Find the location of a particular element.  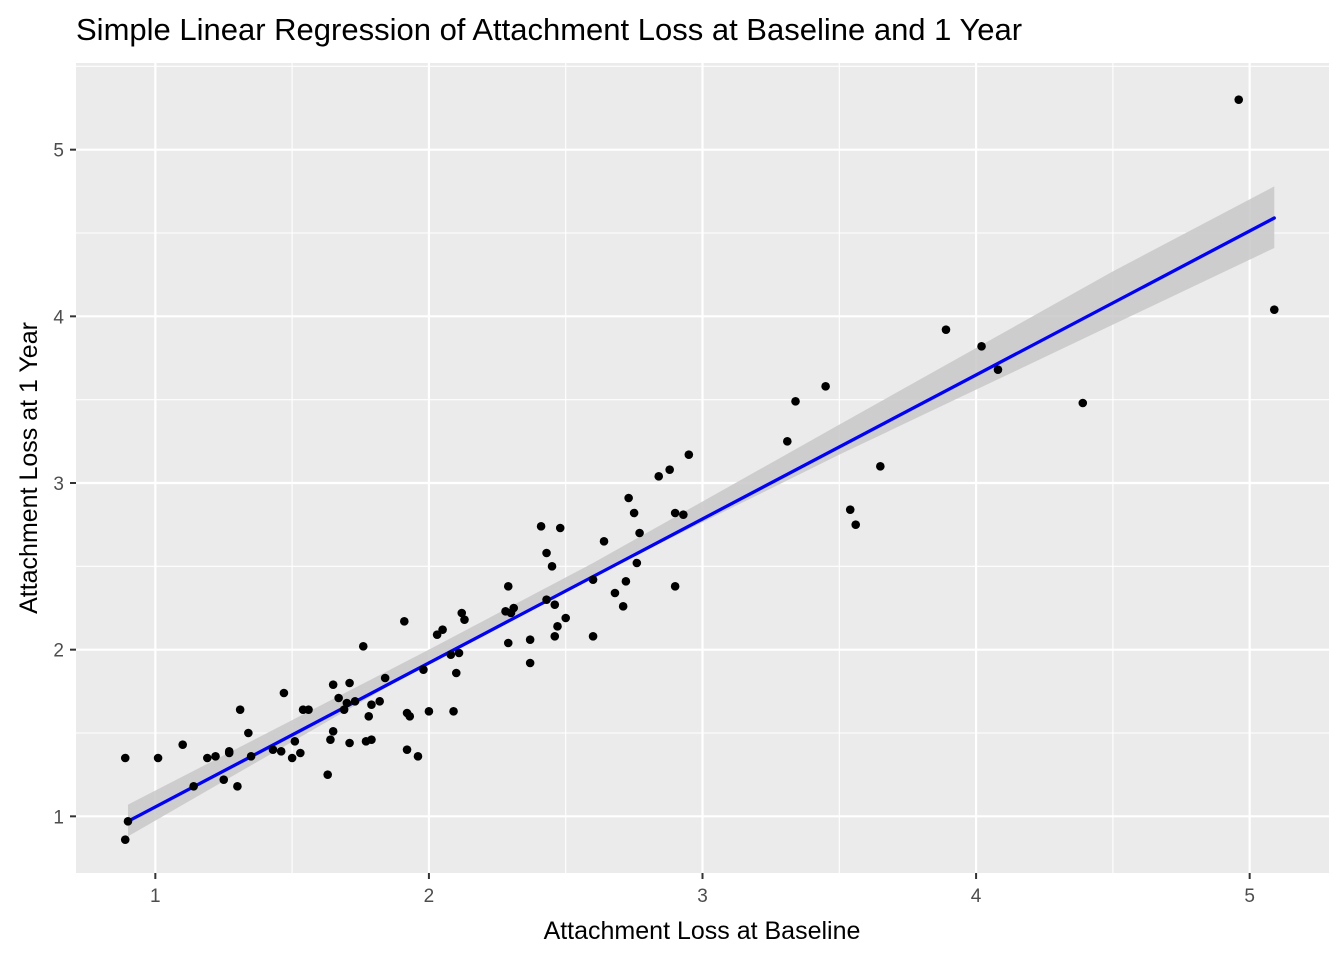

x-tick-label: 4 is located at coordinates (976, 896).